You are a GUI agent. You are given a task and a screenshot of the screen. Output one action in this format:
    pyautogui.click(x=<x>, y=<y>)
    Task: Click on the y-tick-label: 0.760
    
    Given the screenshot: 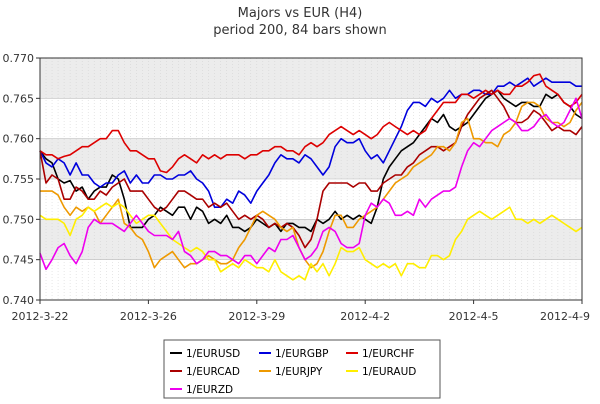 What is the action you would take?
    pyautogui.click(x=19, y=139)
    